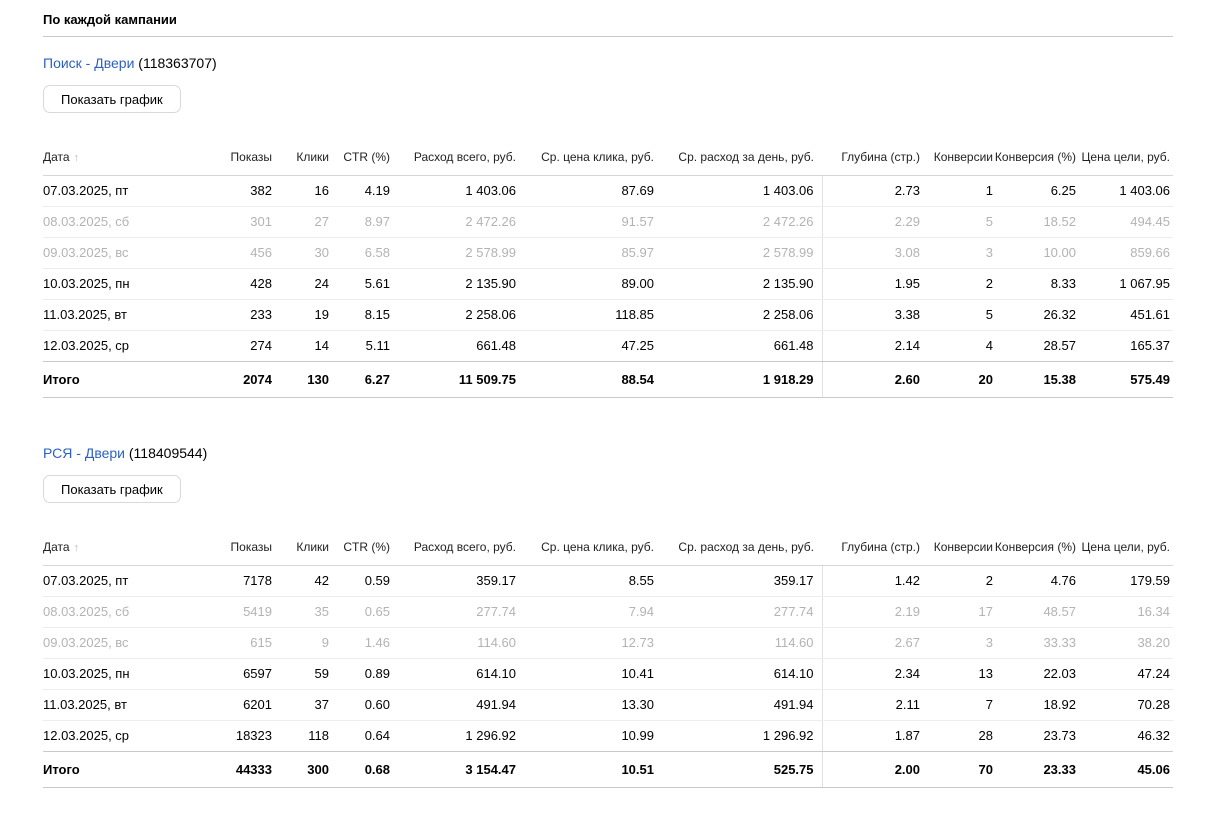 Image resolution: width=1212 pixels, height=818 pixels. I want to click on table-cell: 18.52, so click(1034, 222).